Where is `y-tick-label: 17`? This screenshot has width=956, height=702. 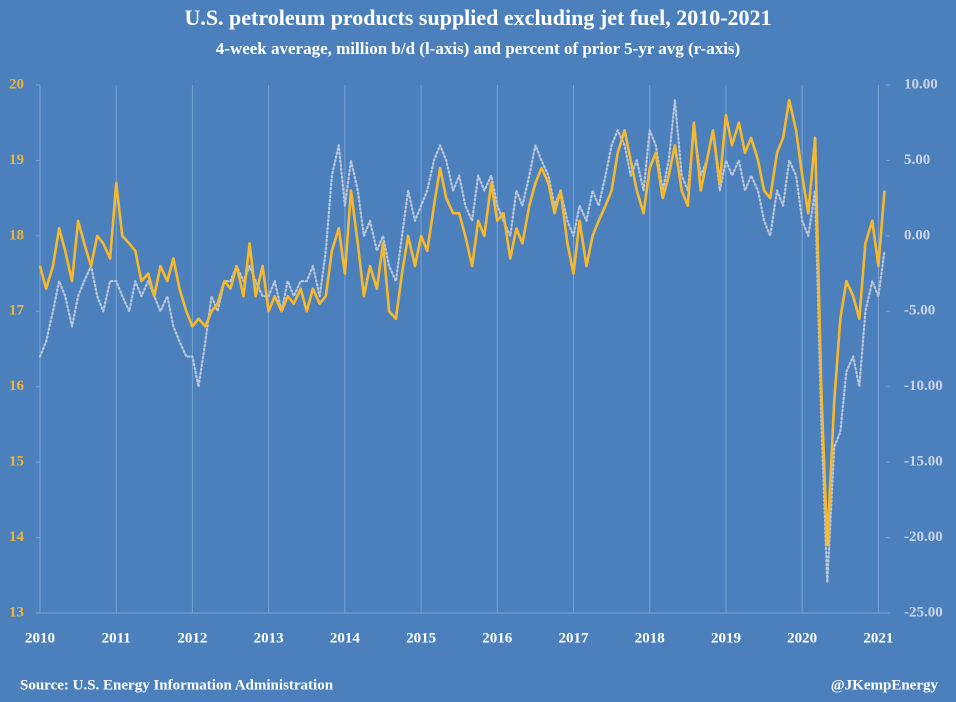
y-tick-label: 17 is located at coordinates (17, 311).